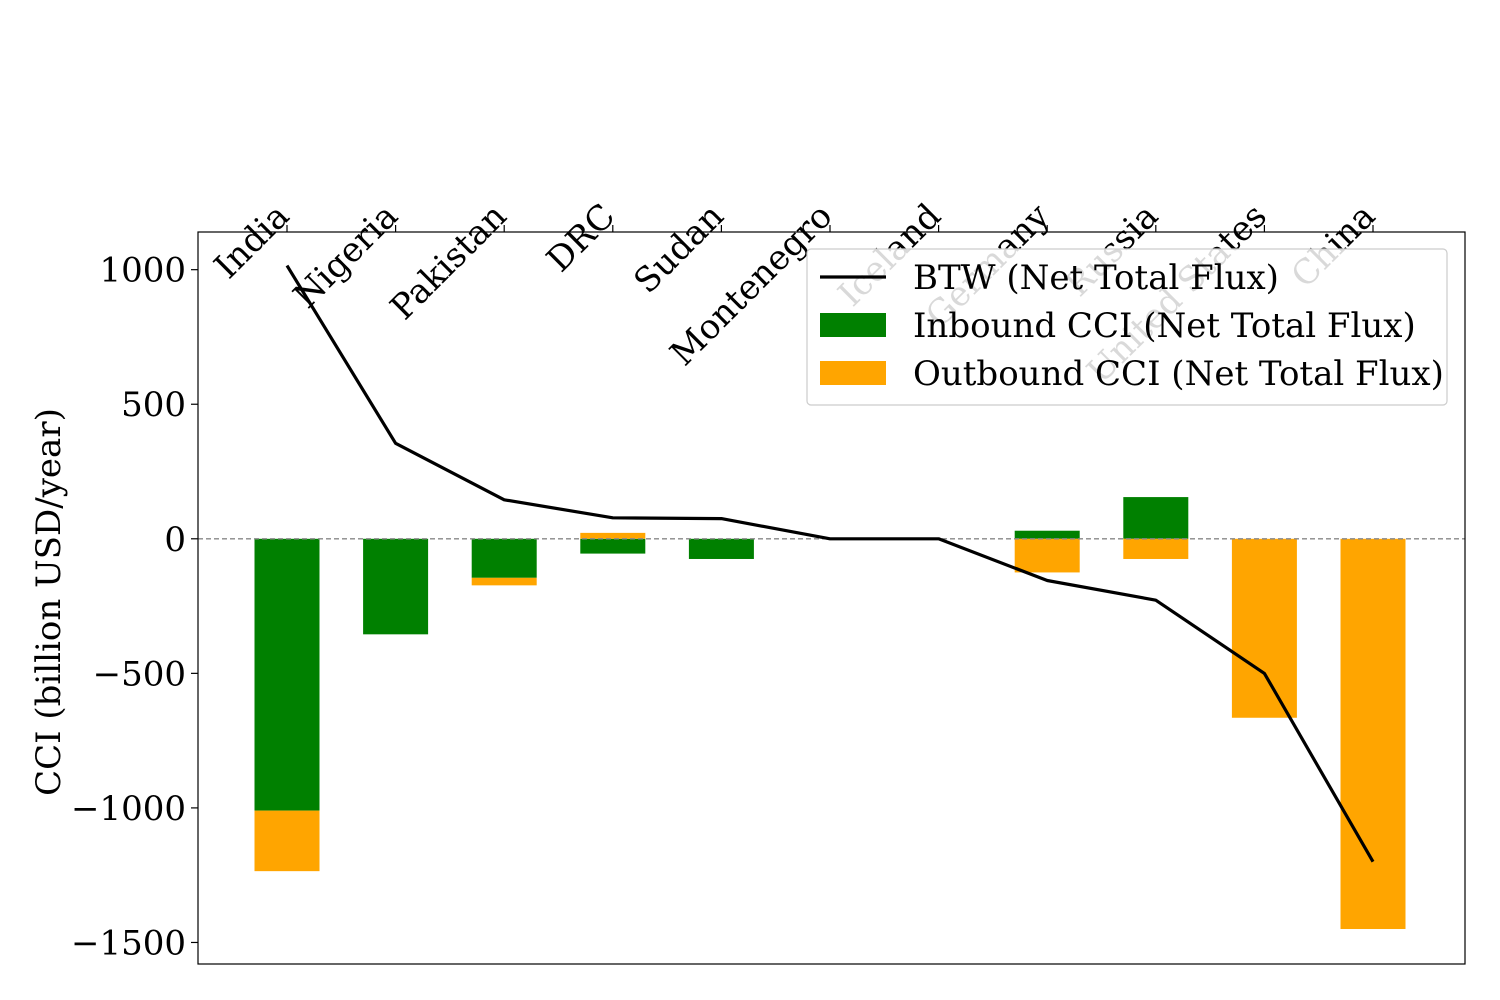 The width and height of the screenshot is (1500, 1000). What do you see at coordinates (1178, 374) in the screenshot?
I see `legend-label-outbound-cci-net-total-flux: Outbound CCI (Net Total Flux)` at bounding box center [1178, 374].